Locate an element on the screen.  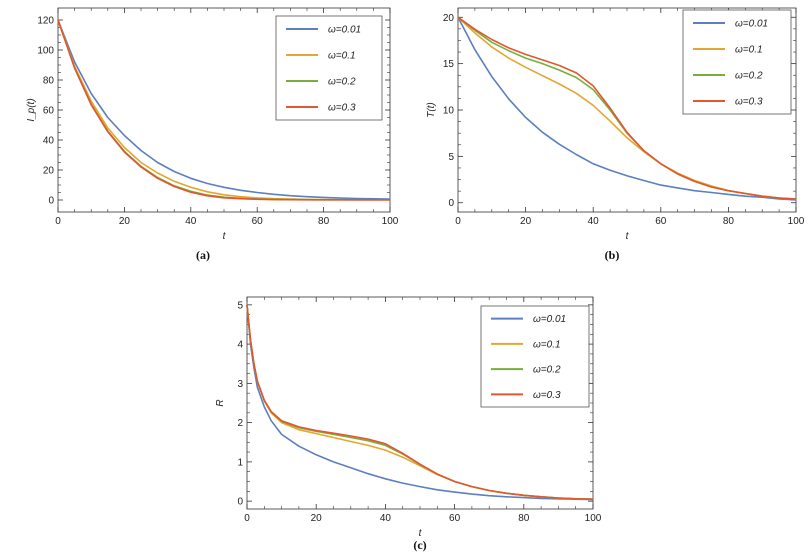
y-tick-label: 100 is located at coordinates (45, 51).